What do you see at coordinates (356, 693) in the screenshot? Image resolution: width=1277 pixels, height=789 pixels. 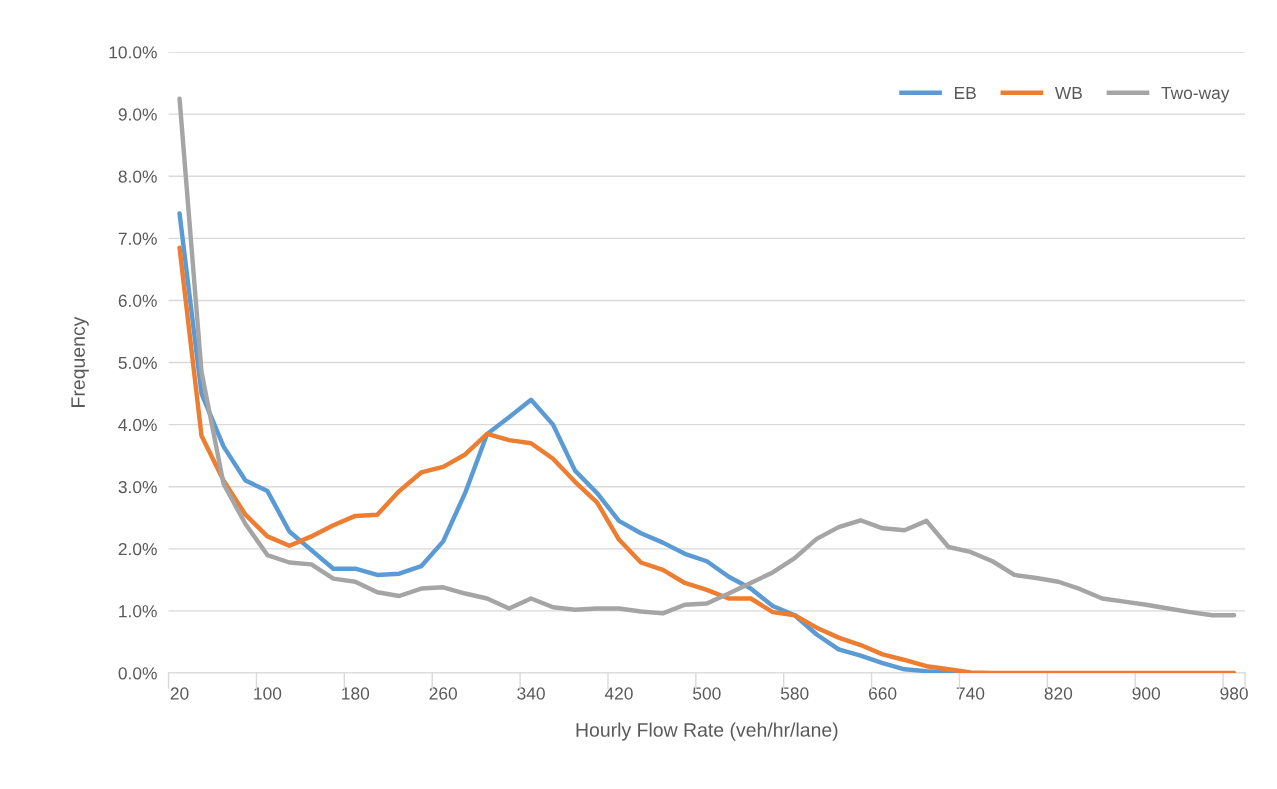 I see `x-tick-label: 180` at bounding box center [356, 693].